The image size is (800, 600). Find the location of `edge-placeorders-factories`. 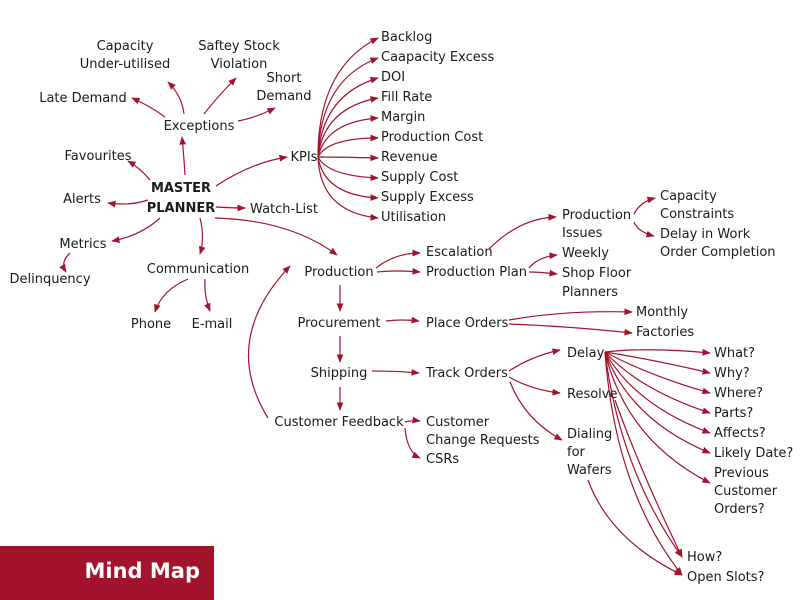

edge-placeorders-factories is located at coordinates (570, 329).